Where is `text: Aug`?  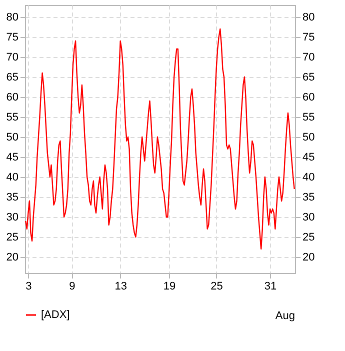
text: Aug is located at coordinates (285, 316).